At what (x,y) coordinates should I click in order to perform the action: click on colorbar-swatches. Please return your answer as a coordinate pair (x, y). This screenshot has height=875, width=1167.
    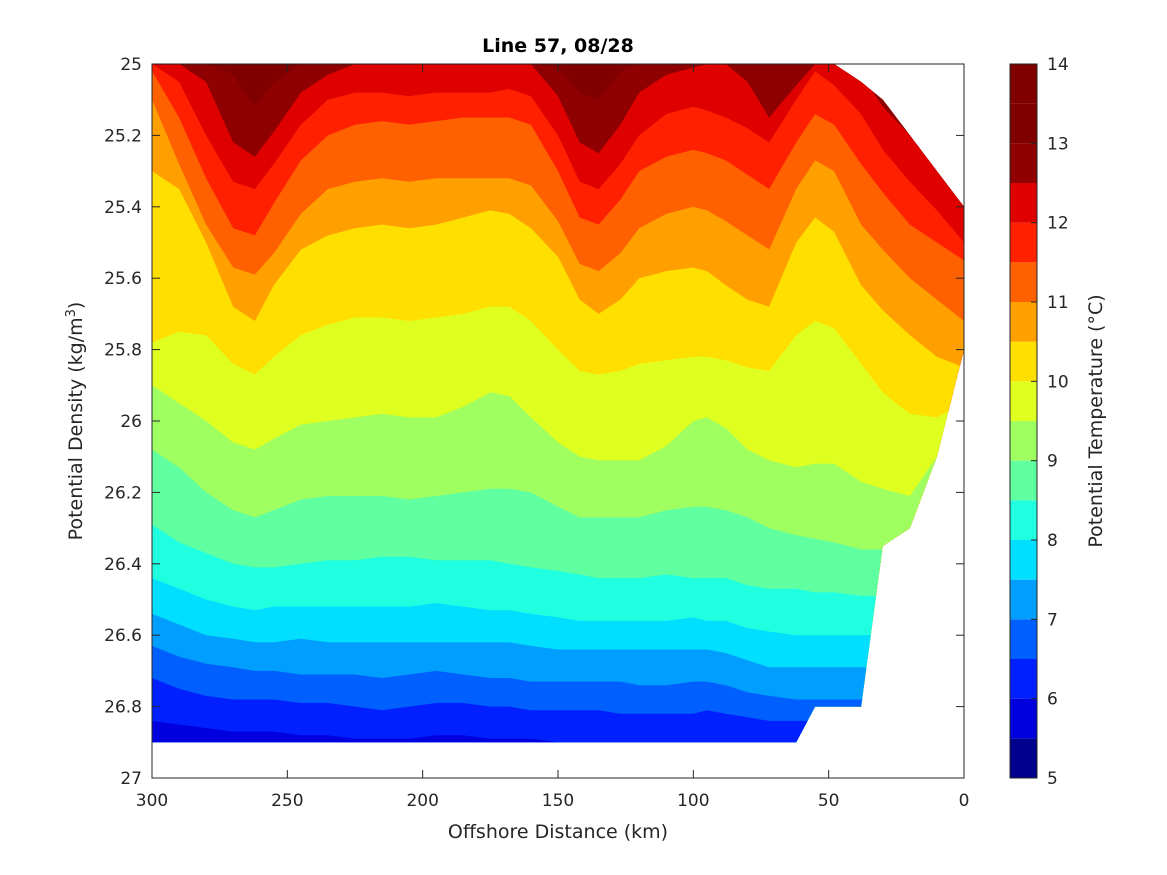
    Looking at the image, I should click on (1023, 421).